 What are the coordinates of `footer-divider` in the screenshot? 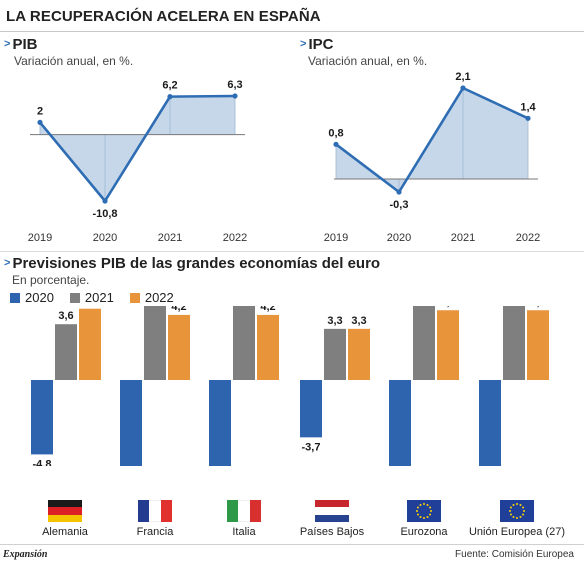 It's located at (292, 544).